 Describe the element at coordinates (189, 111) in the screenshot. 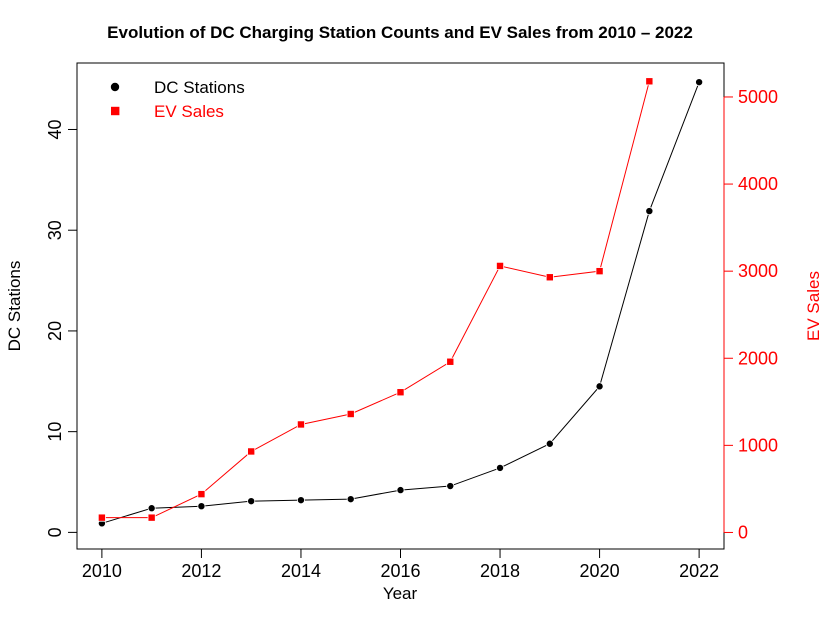

I see `legend-label-ev-sales: EV Sales` at that location.